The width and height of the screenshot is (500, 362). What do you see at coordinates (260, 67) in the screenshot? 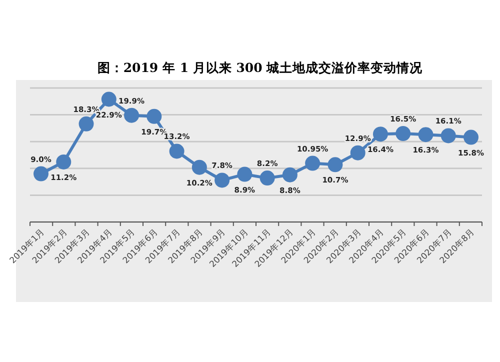
I see `chart-title: 图：2019 年 1 月以来 300 城土地成交溢价率变动情况` at bounding box center [260, 67].